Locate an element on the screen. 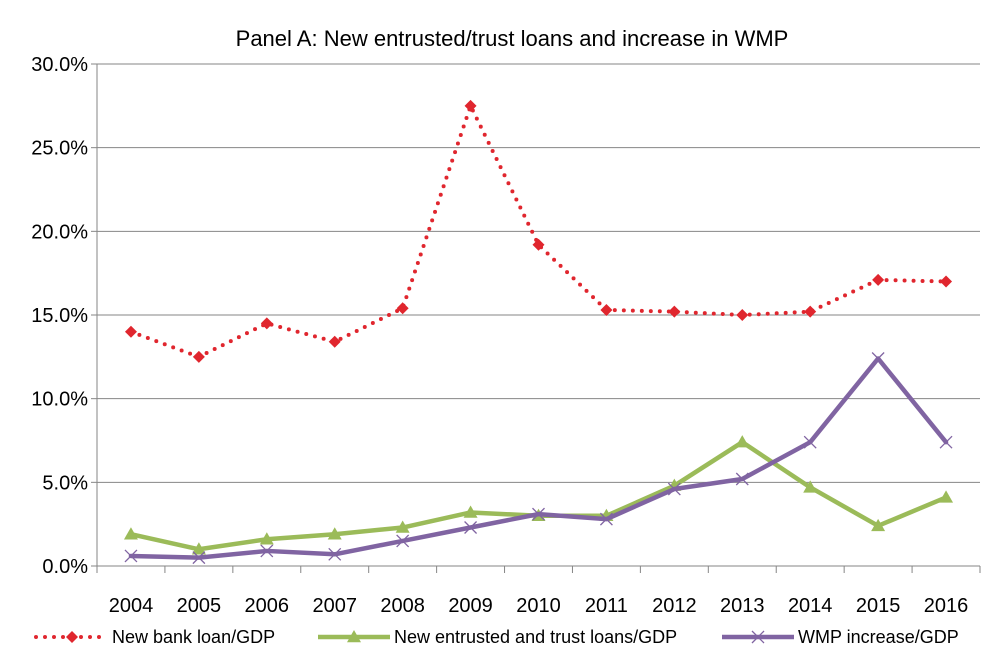 Image resolution: width=1004 pixels, height=661 pixels. series-line is located at coordinates (538, 495).